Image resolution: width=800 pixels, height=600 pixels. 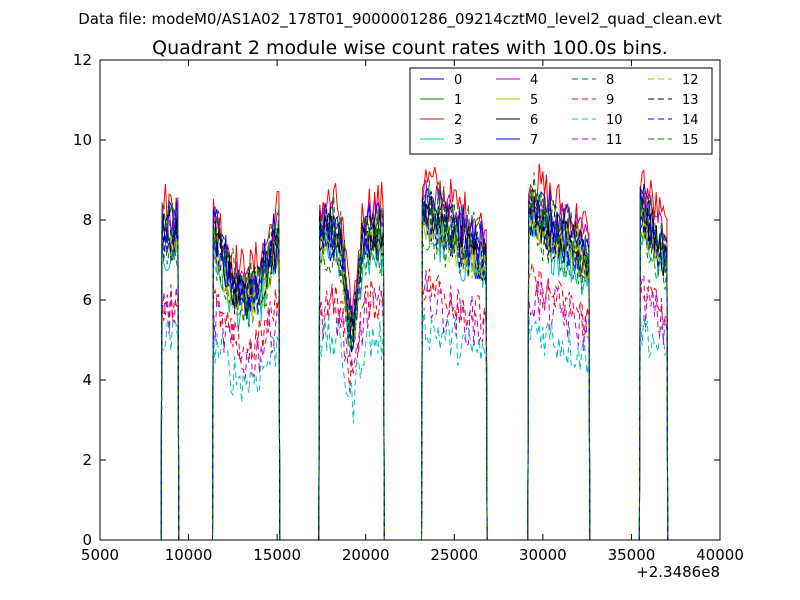 What do you see at coordinates (87, 220) in the screenshot?
I see `y-tick-label: 8` at bounding box center [87, 220].